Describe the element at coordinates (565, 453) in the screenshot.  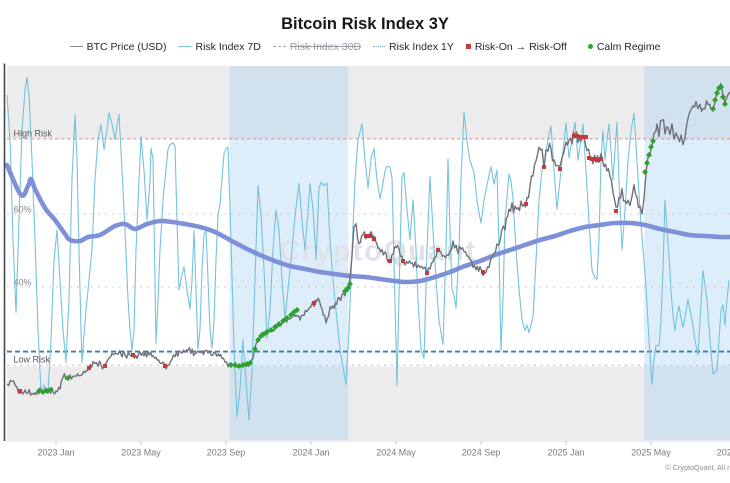
I see `svg-text: 2025 Jan` at that location.